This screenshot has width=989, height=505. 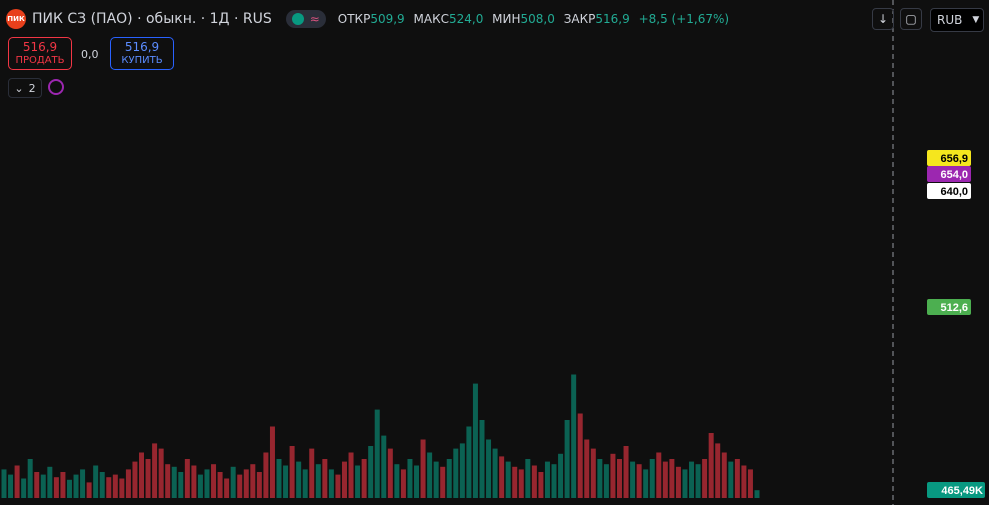 What do you see at coordinates (893, 252) in the screenshot?
I see `crosshair` at bounding box center [893, 252].